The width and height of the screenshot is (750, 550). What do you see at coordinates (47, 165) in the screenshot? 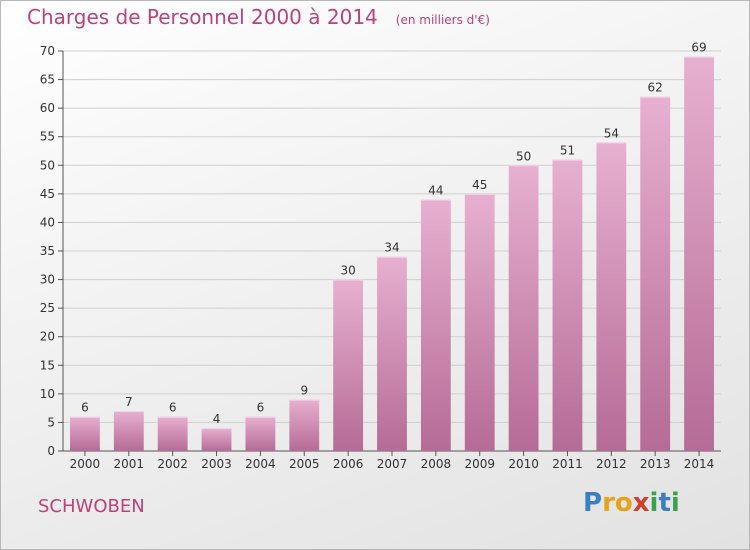
I see `y-tick-label: 50` at bounding box center [47, 165].